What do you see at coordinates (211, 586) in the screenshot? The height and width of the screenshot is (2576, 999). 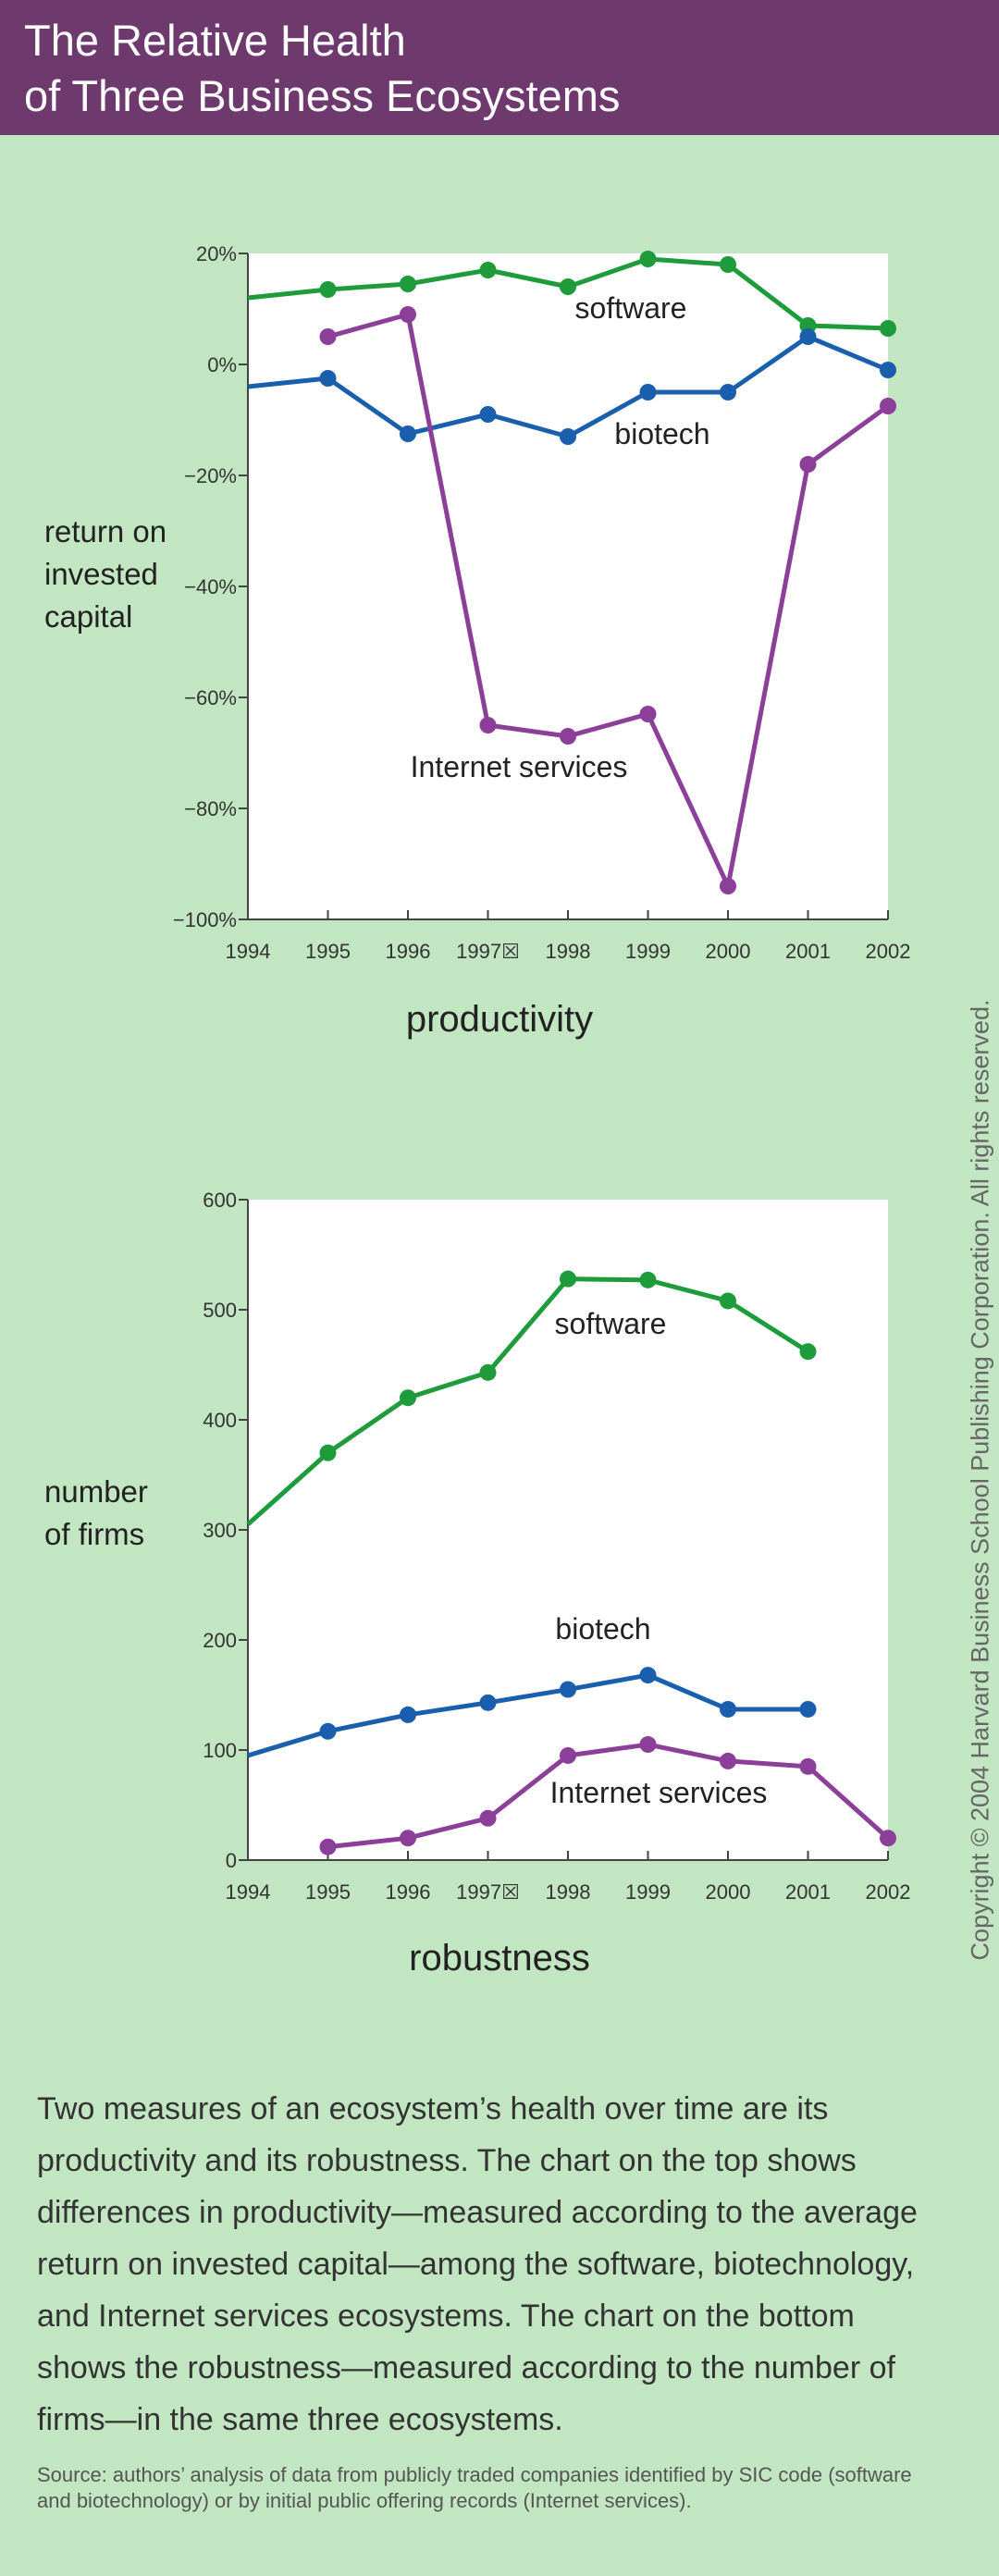 I see `y-tick-label: −40%` at bounding box center [211, 586].